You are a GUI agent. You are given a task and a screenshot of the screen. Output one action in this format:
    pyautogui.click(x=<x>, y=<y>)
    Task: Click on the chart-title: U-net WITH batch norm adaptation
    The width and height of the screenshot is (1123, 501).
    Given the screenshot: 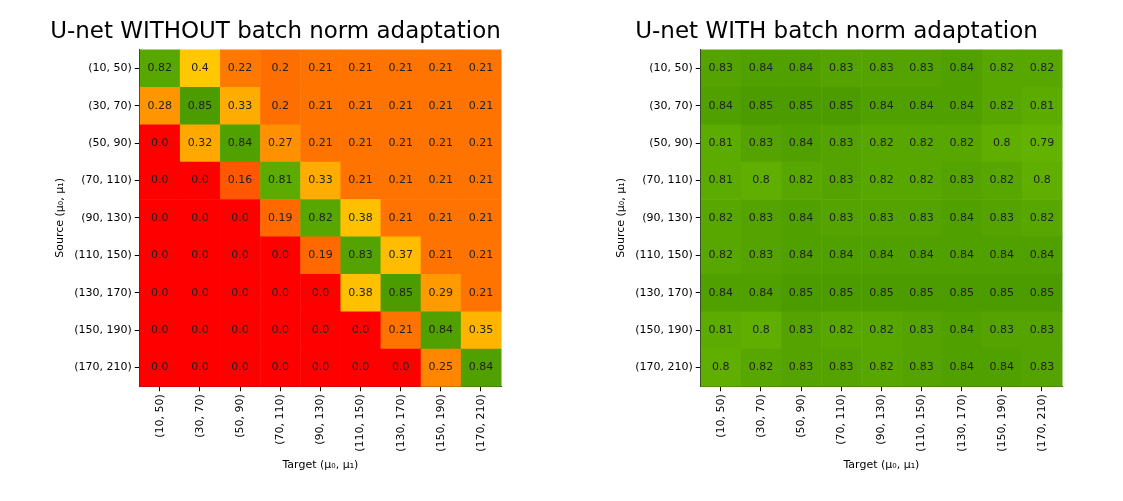 What is the action you would take?
    pyautogui.click(x=836, y=29)
    